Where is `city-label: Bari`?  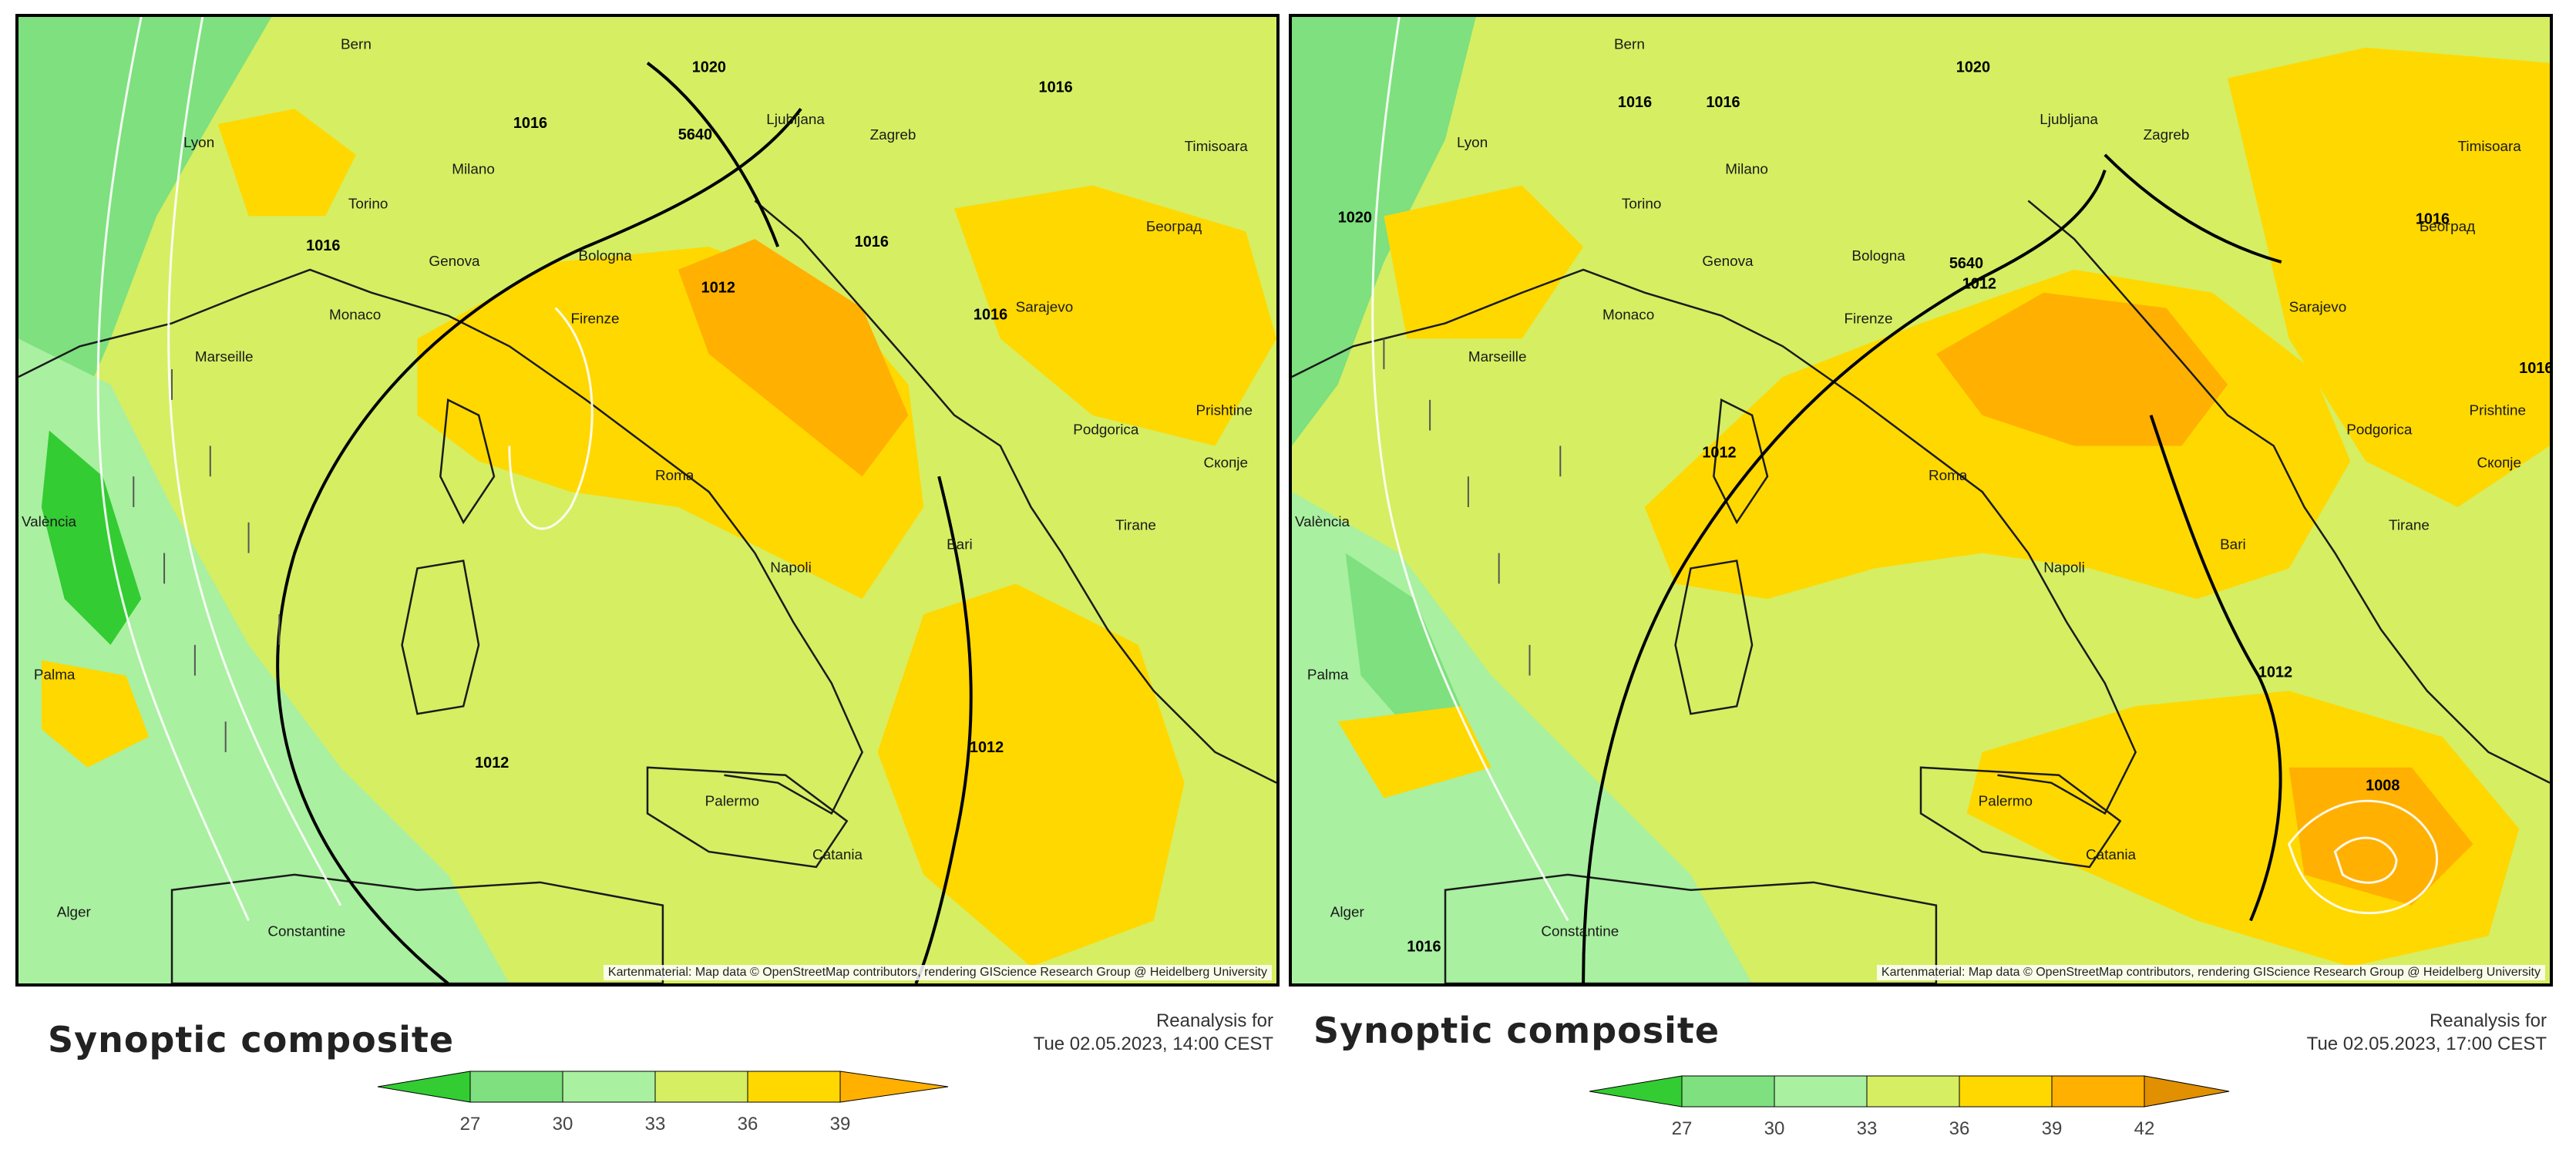 city-label: Bari is located at coordinates (2233, 545).